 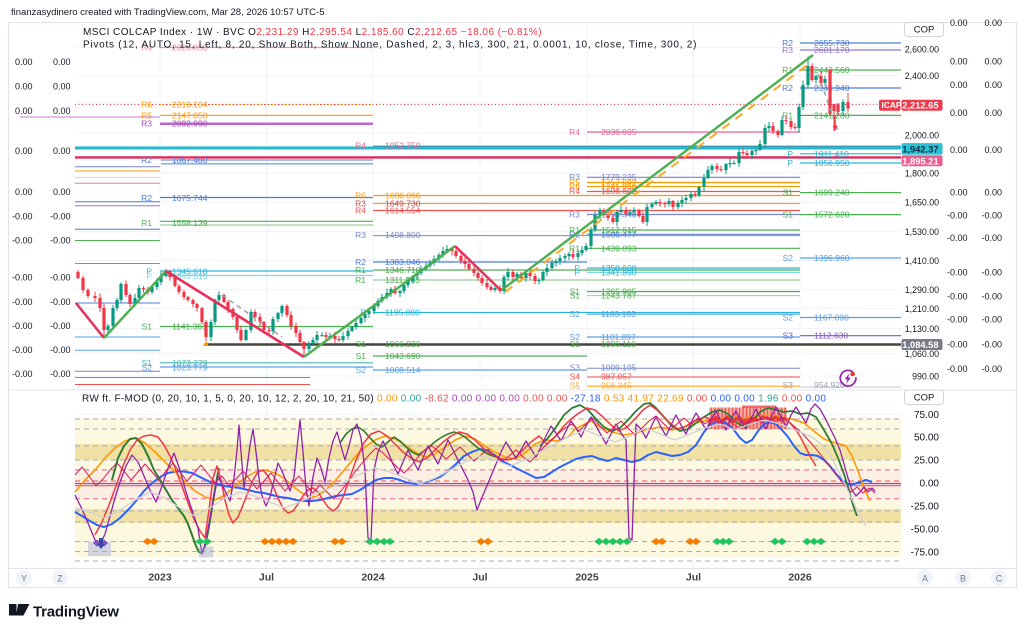 What do you see at coordinates (829, 385) in the screenshot?
I see `svg-text: 954.920` at bounding box center [829, 385].